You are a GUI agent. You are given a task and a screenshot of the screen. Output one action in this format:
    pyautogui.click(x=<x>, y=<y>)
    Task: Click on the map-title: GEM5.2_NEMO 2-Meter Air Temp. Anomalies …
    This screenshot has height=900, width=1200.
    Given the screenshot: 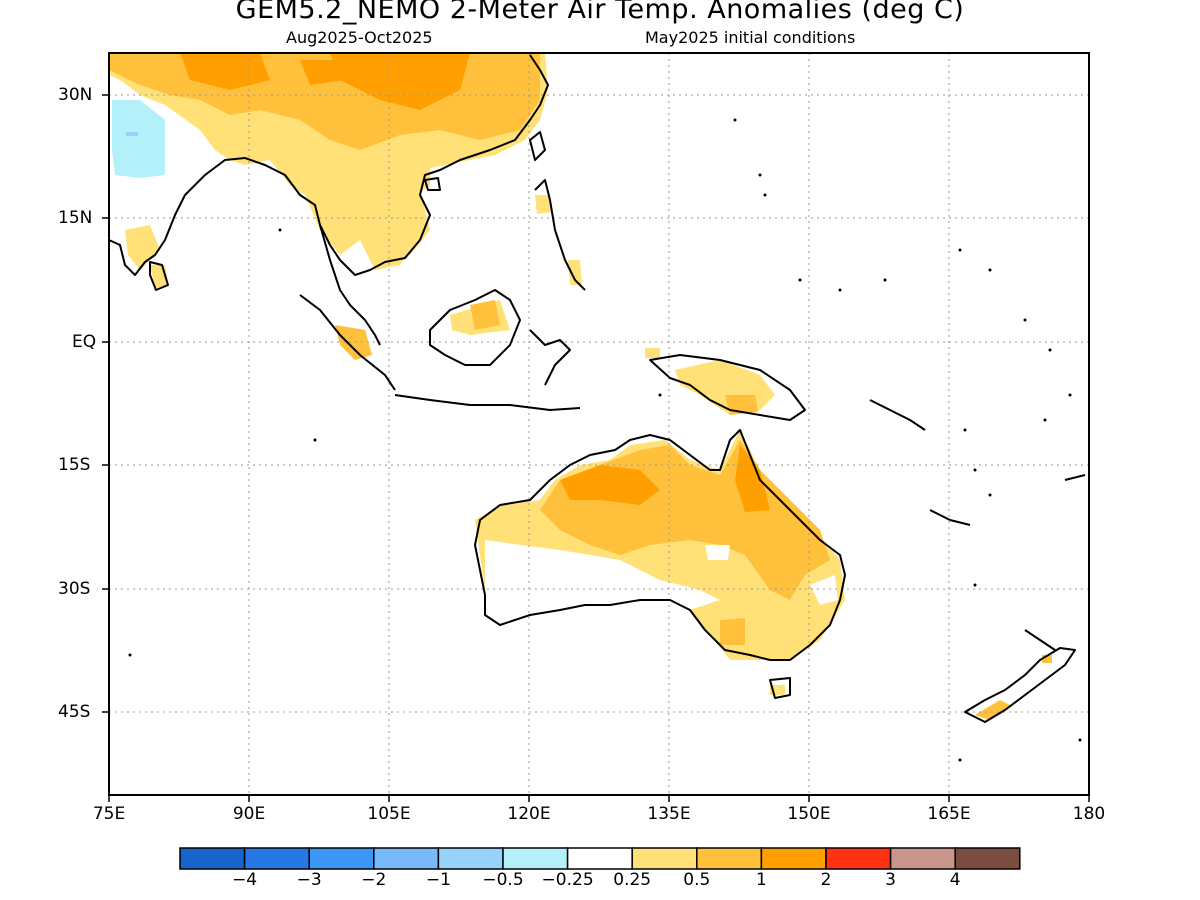 What is the action you would take?
    pyautogui.click(x=600, y=12)
    